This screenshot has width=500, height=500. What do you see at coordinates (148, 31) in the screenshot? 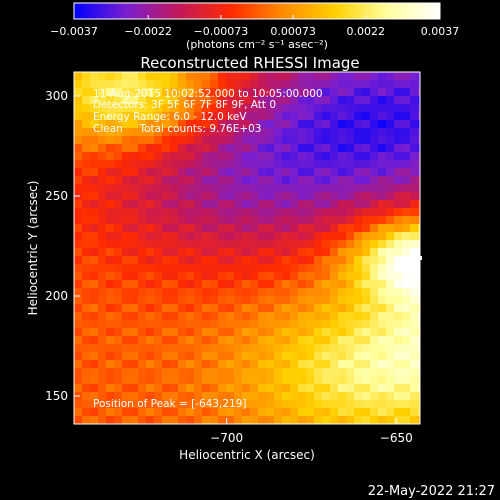
I see `colorbar-tick-label: −0.0022` at bounding box center [148, 31].